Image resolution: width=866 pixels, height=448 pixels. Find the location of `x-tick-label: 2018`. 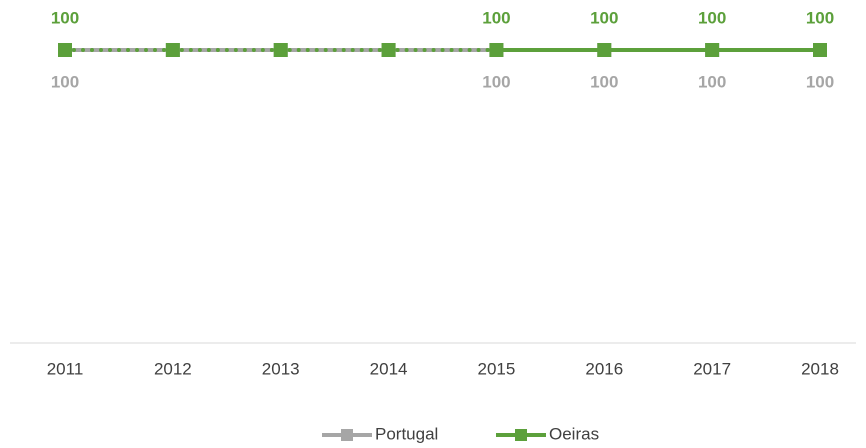

x-tick-label: 2018 is located at coordinates (820, 368).